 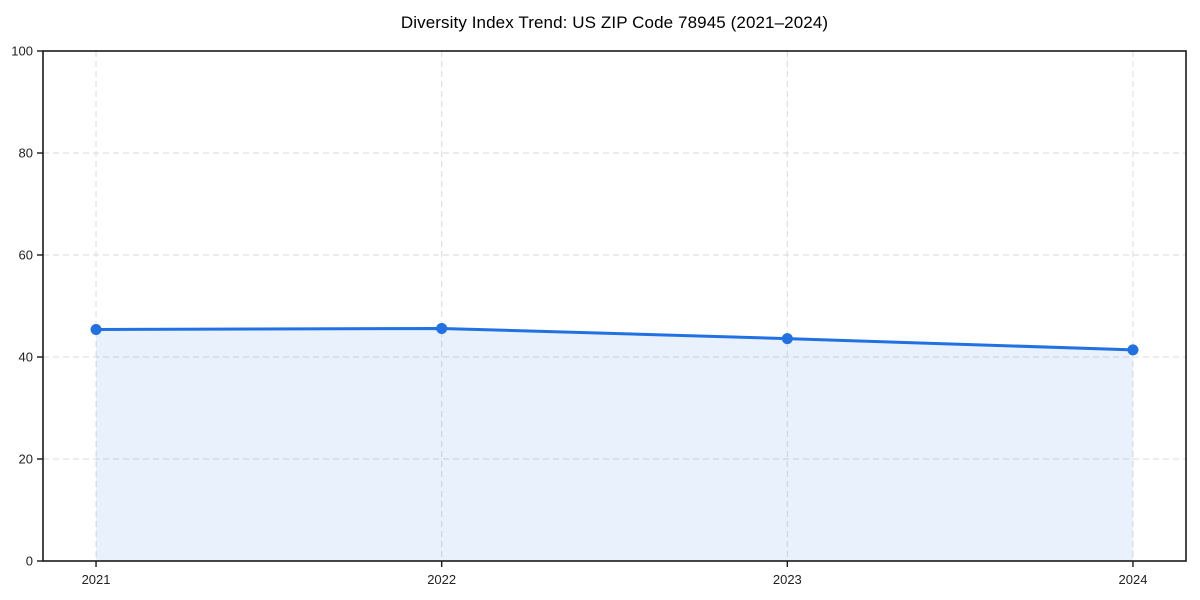 What do you see at coordinates (614, 339) in the screenshot?
I see `trend-line` at bounding box center [614, 339].